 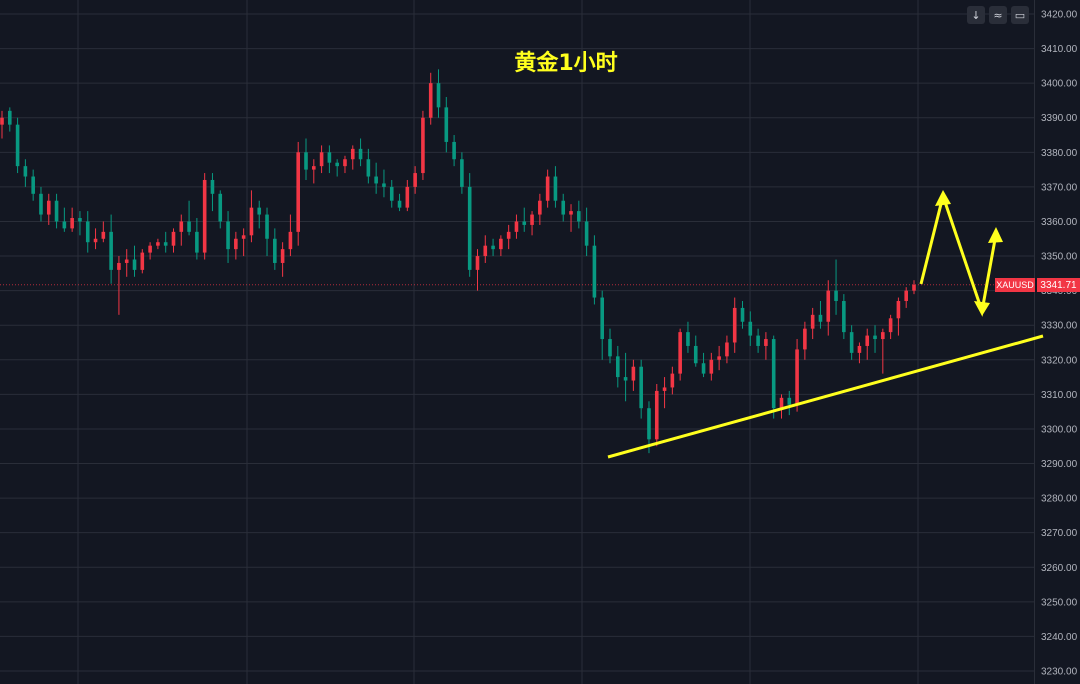 What do you see at coordinates (1059, 533) in the screenshot?
I see `y-tick-label: 3270.00` at bounding box center [1059, 533].